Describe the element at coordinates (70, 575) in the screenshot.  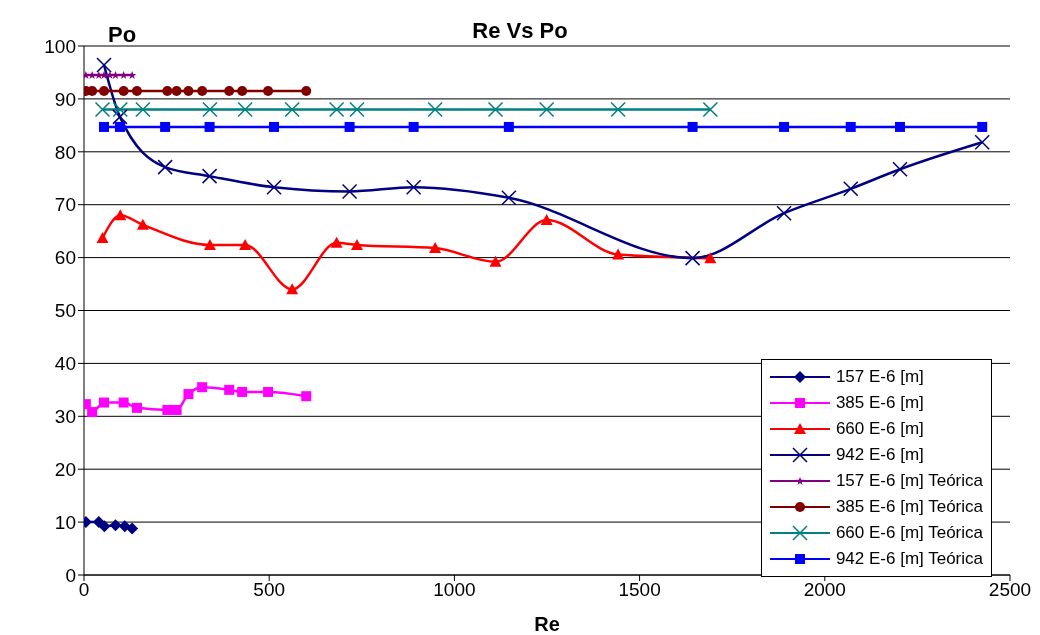
I see `y-tick-label: 0` at that location.